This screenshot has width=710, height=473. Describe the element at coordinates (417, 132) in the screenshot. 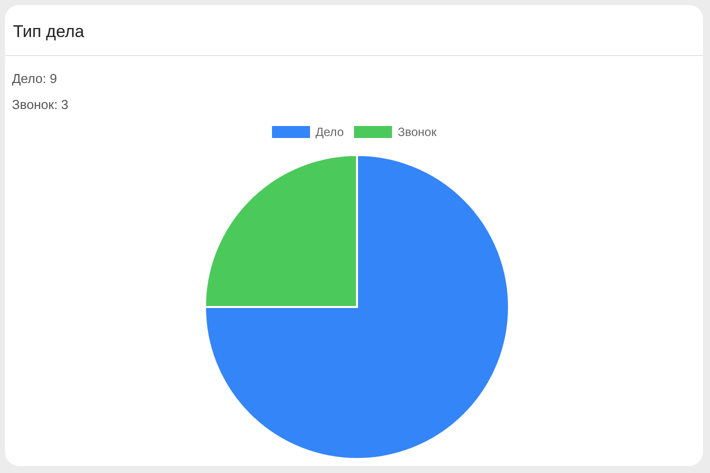

I see `legend-label: Звонок` at that location.